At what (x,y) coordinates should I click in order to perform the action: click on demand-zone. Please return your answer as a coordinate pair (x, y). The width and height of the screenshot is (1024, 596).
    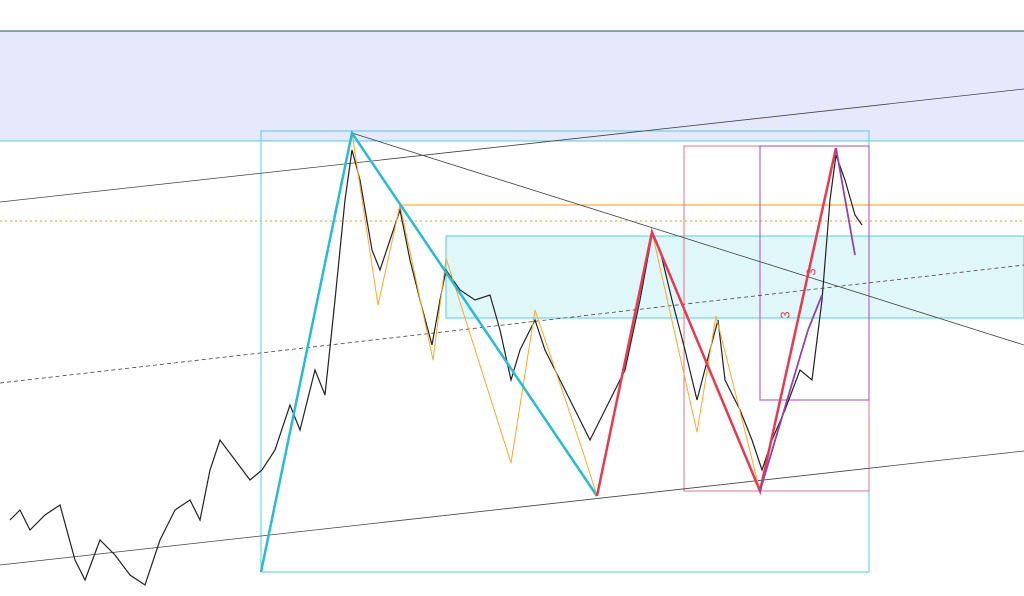
    Looking at the image, I should click on (734, 277).